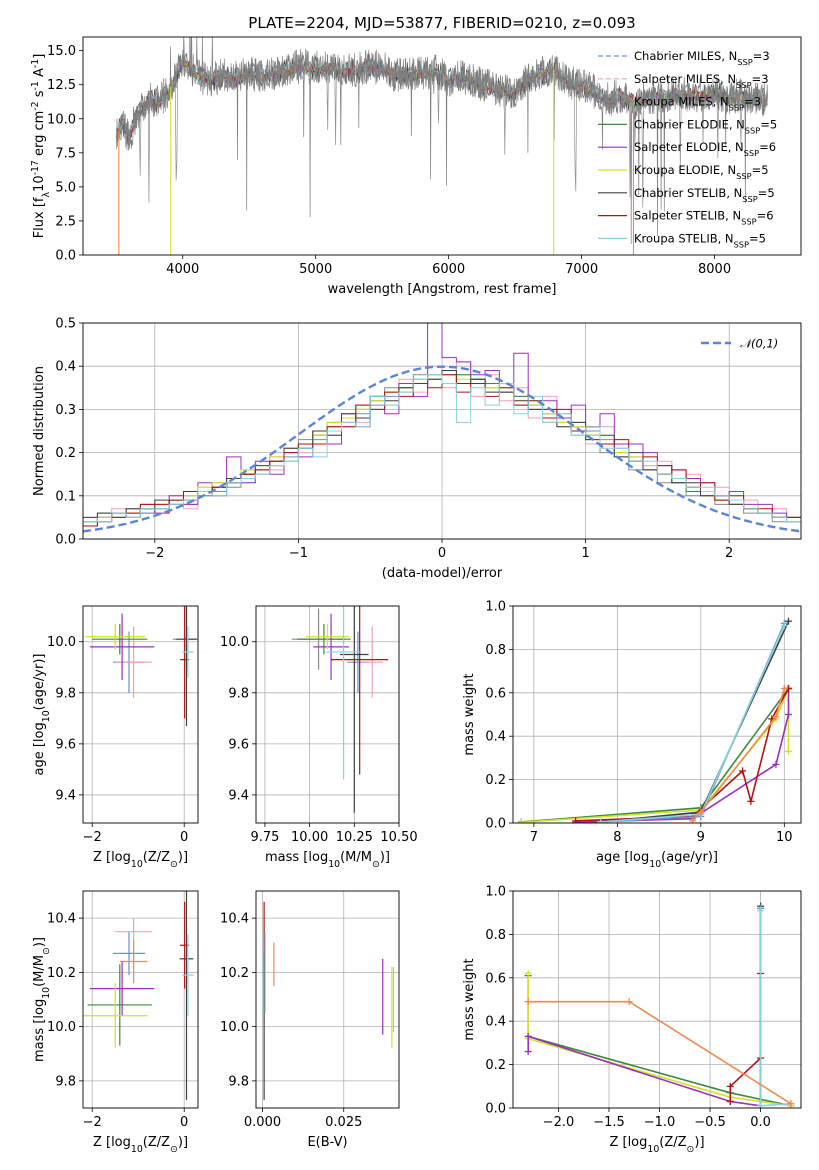  Describe the element at coordinates (343, 1122) in the screenshot. I see `x-tick-label: 0.025` at that location.